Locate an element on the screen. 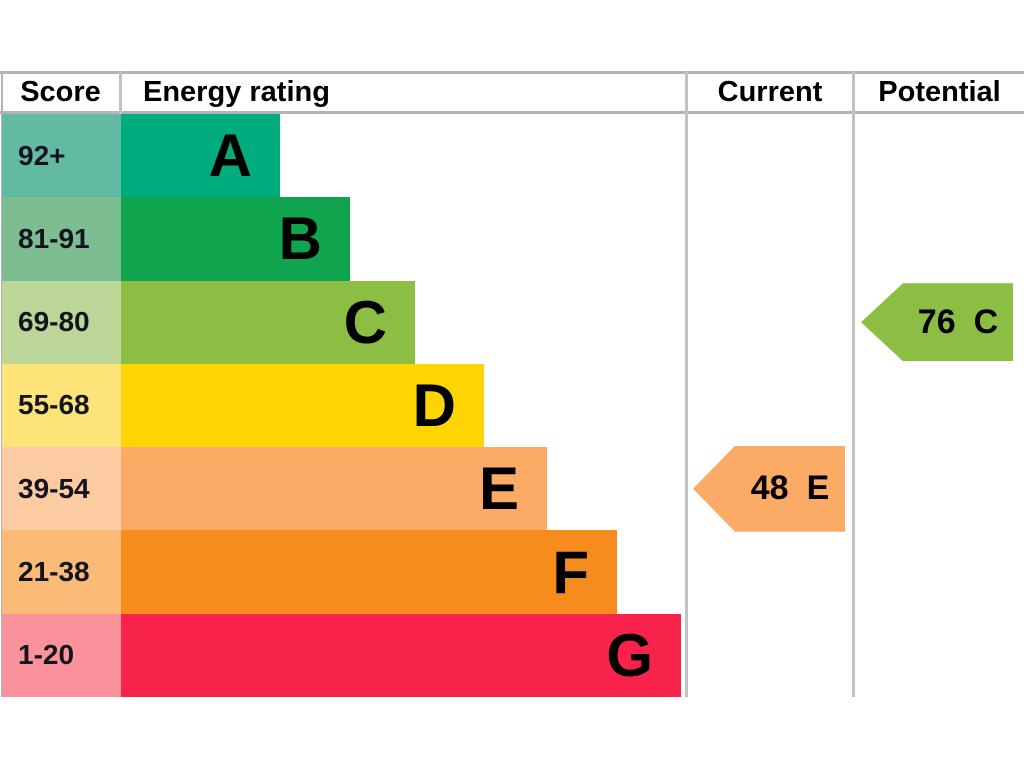 The width and height of the screenshot is (1024, 768). score-range-cell: 1-20 is located at coordinates (61, 655).